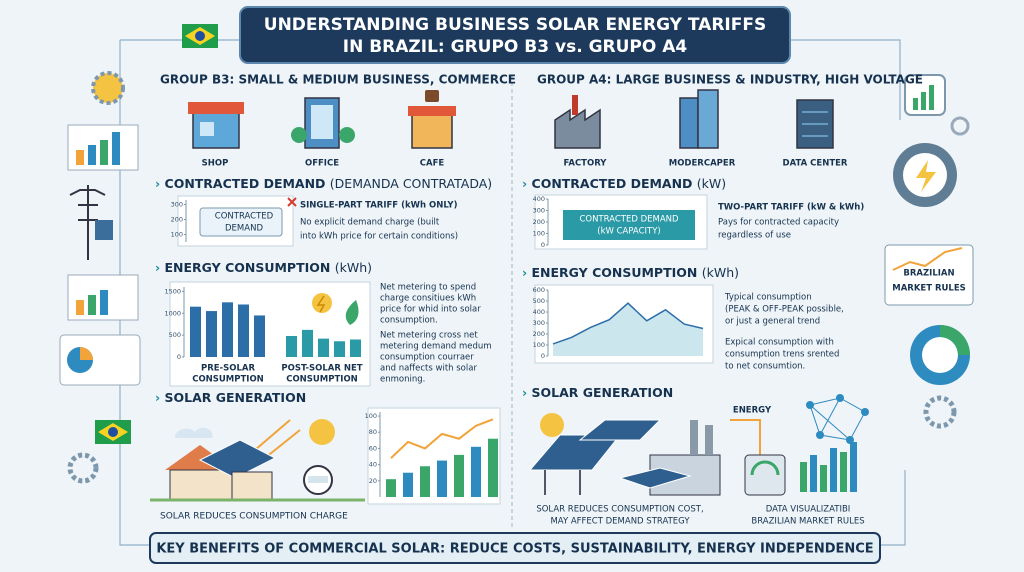  Describe the element at coordinates (772, 322) in the screenshot. I see `point-text: or just a general trend` at that location.